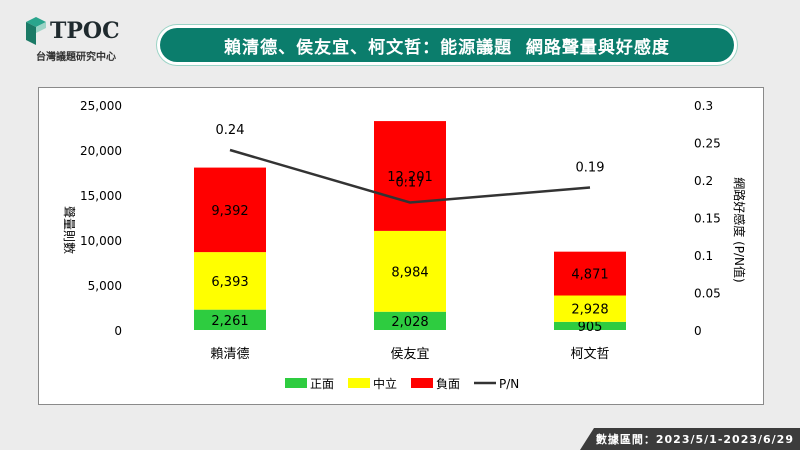 The image size is (800, 450). Describe the element at coordinates (69, 230) in the screenshot. I see `y-axis-title: 聲量則數` at that location.